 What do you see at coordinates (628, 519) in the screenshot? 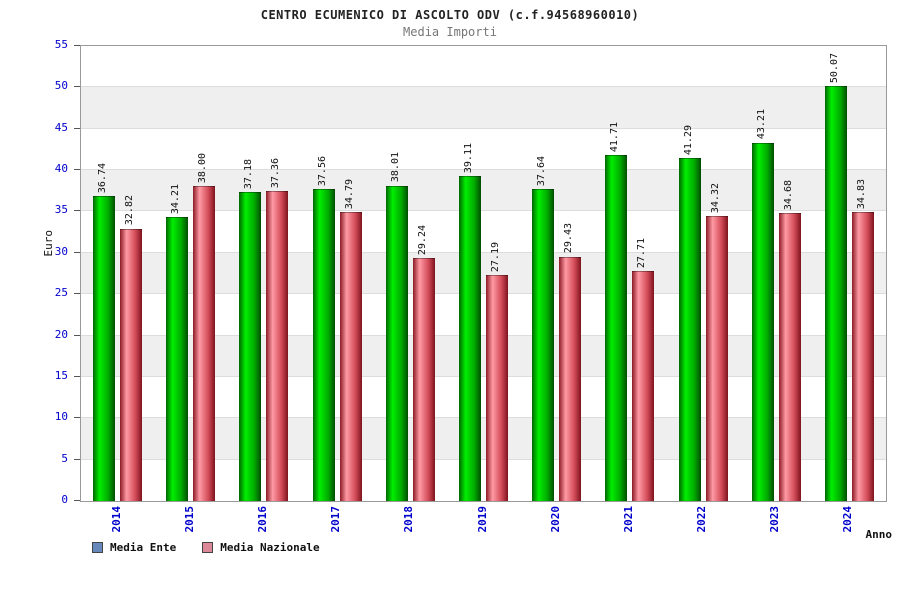
I see `x-tick-label: 2021` at bounding box center [628, 519].